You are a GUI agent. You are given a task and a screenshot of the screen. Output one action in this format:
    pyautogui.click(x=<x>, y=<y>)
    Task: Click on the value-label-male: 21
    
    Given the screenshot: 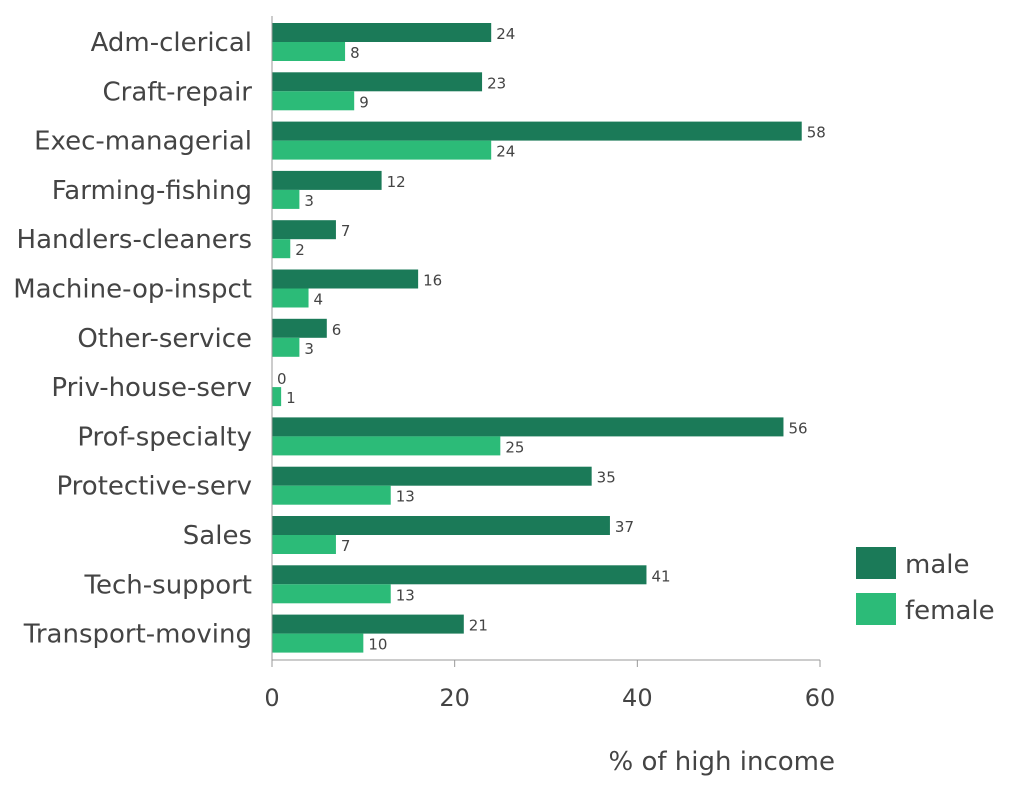 What is the action you would take?
    pyautogui.click(x=478, y=626)
    